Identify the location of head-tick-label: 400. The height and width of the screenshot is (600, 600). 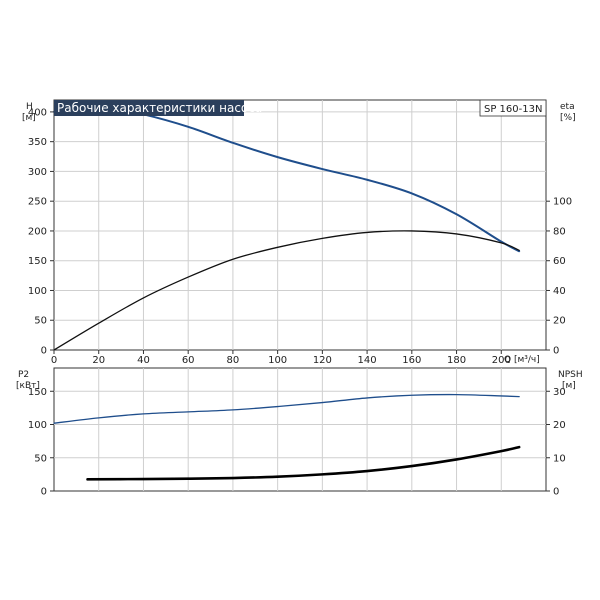
(37, 112).